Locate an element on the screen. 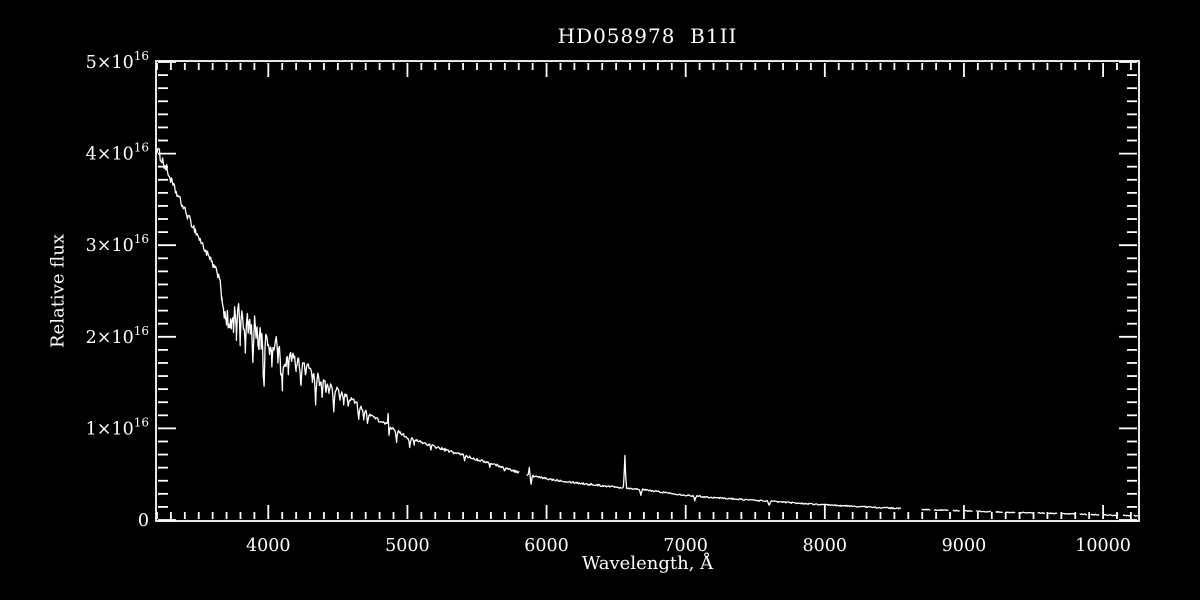  x-tick-label: 9000 is located at coordinates (964, 546).